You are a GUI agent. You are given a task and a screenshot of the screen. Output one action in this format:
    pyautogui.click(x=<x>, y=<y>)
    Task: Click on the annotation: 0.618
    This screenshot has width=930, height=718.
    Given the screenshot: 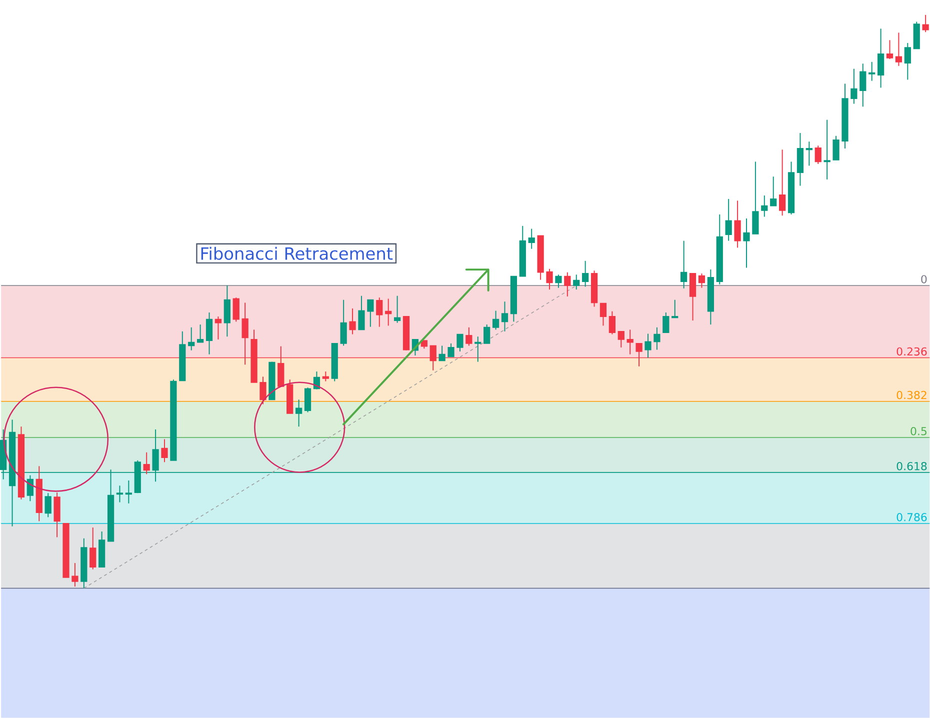 What is the action you would take?
    pyautogui.click(x=911, y=466)
    